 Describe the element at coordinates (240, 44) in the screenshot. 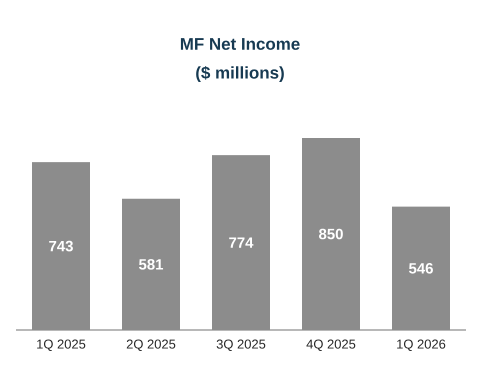

I see `chart-title: MF Net Income` at that location.